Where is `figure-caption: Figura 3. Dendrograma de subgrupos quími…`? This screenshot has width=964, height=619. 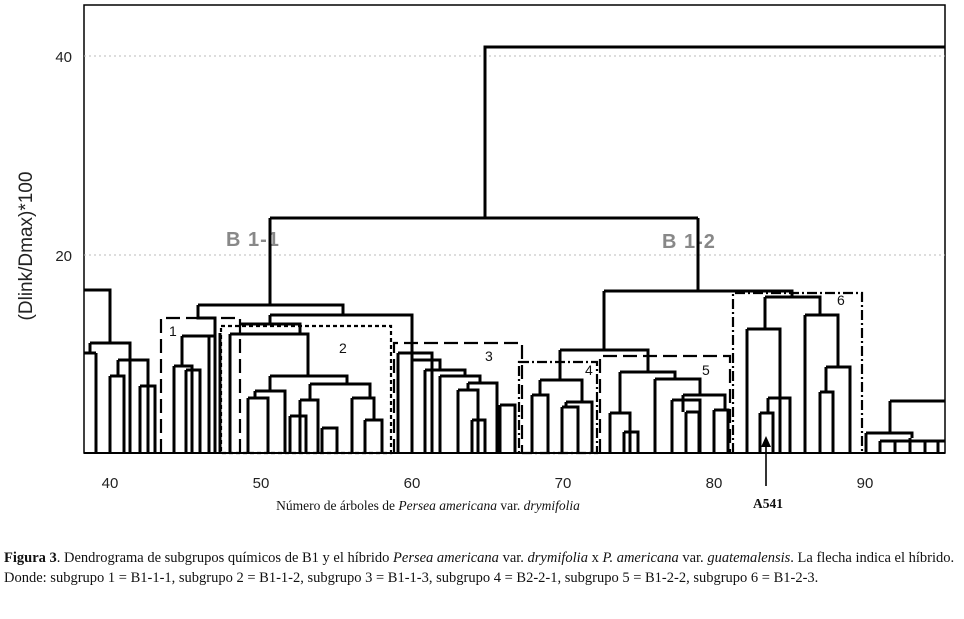 figure-caption: Figura 3. Dendrograma de subgrupos quími… is located at coordinates (481, 568).